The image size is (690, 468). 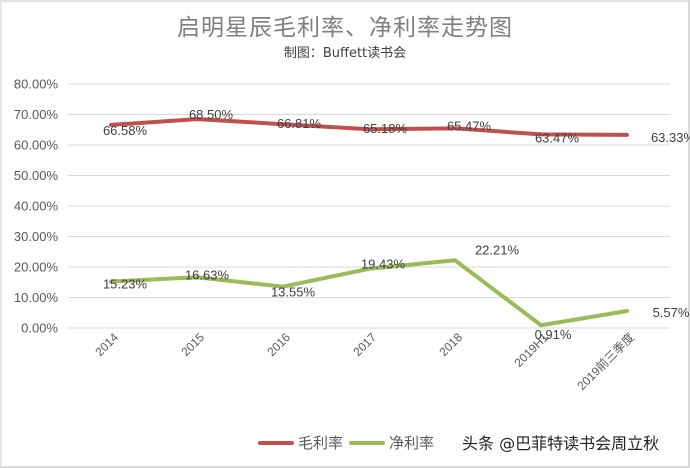 What do you see at coordinates (299, 123) in the screenshot?
I see `data-label: 66.81%` at bounding box center [299, 123].